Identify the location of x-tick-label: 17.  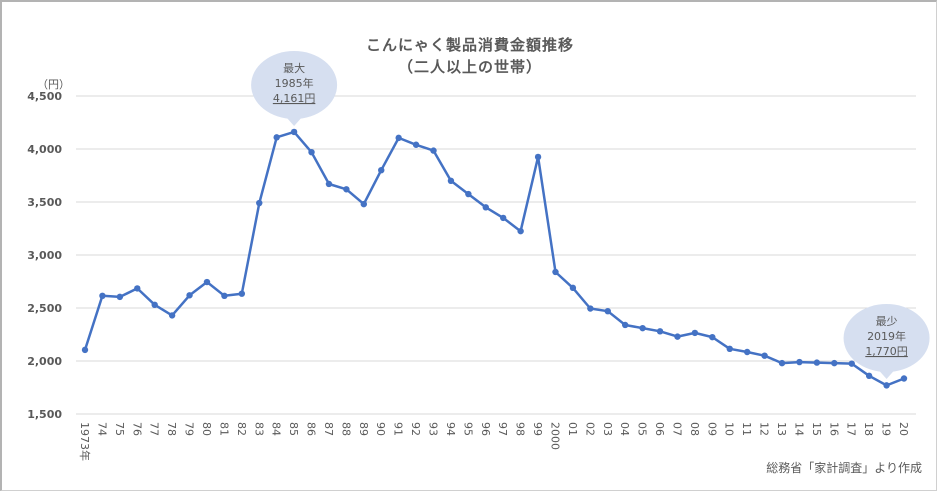
(851, 429).